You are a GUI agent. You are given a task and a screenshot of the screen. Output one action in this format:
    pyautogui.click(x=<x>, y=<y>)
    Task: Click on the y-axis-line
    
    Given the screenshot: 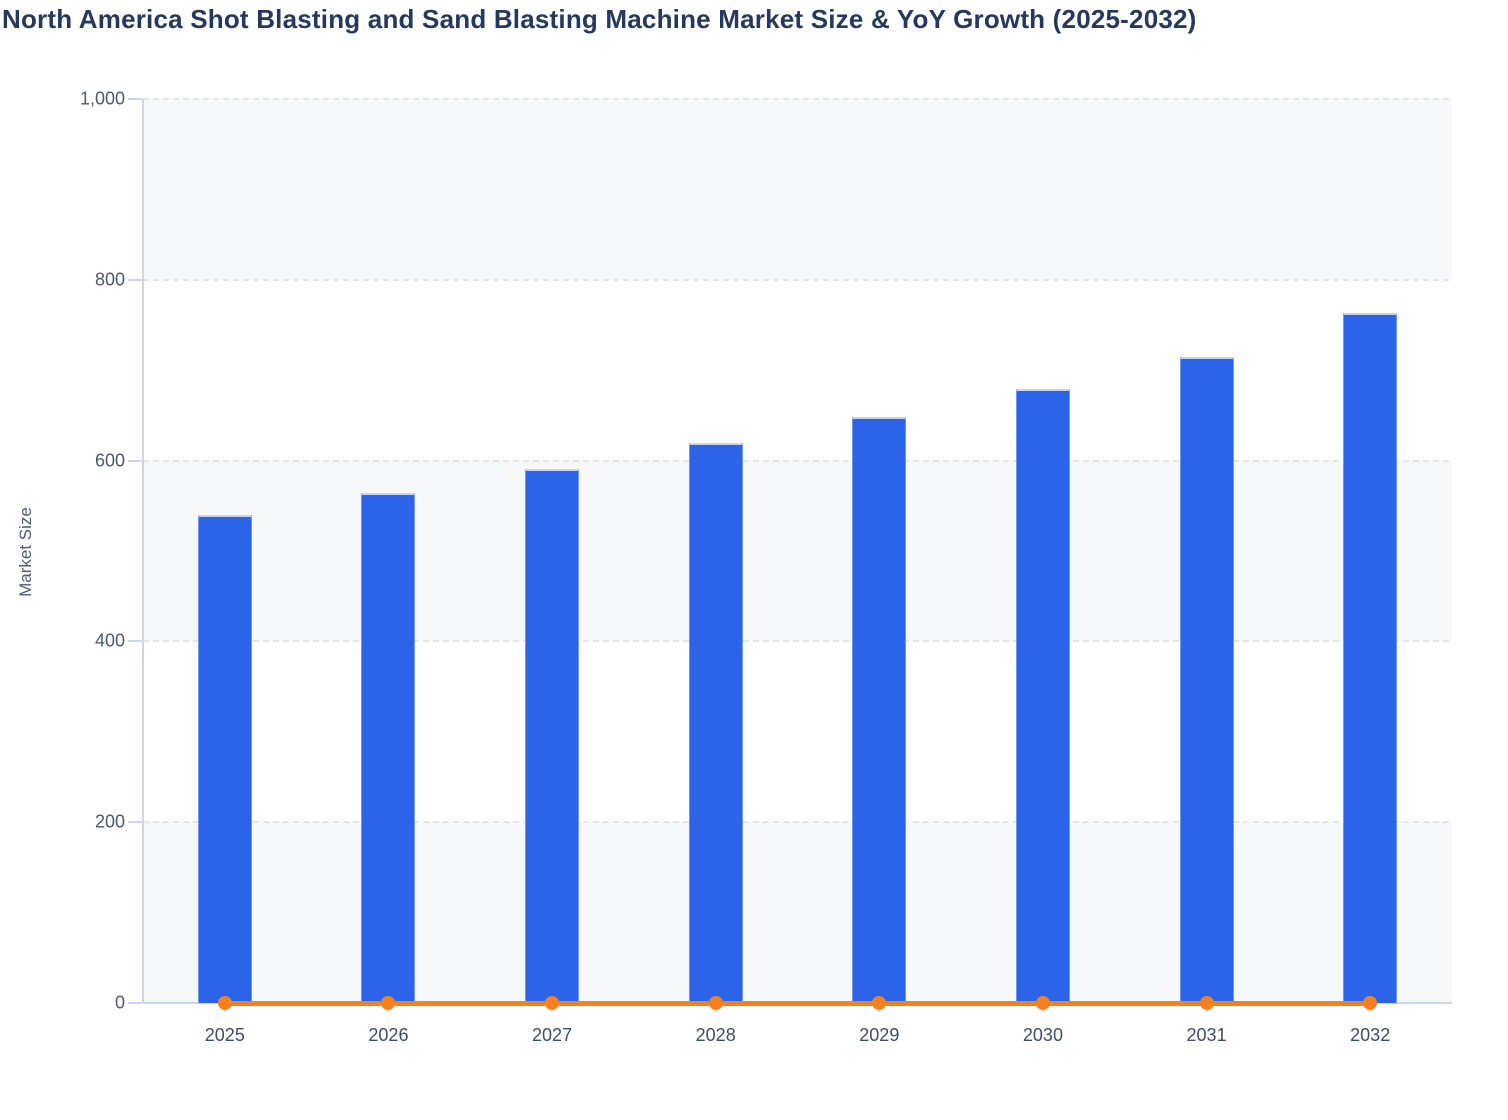 What is the action you would take?
    pyautogui.click(x=143, y=551)
    